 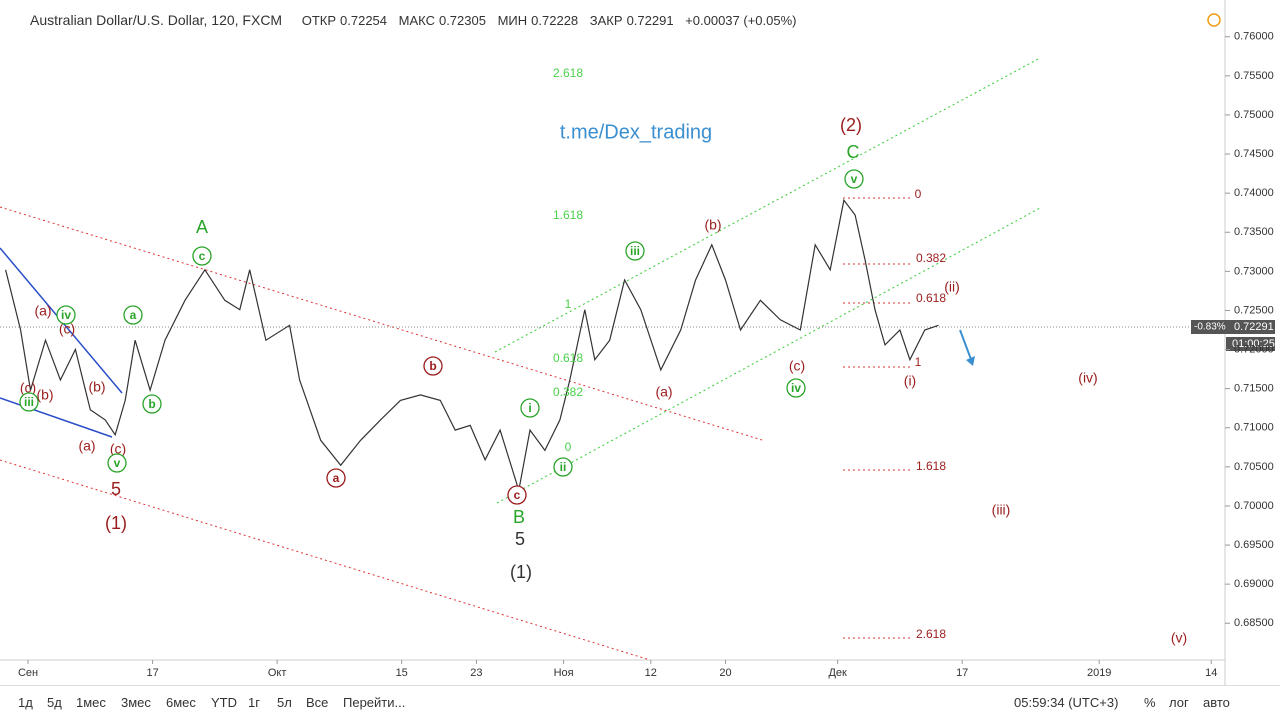 I want to click on range-button: Все, so click(x=317, y=702).